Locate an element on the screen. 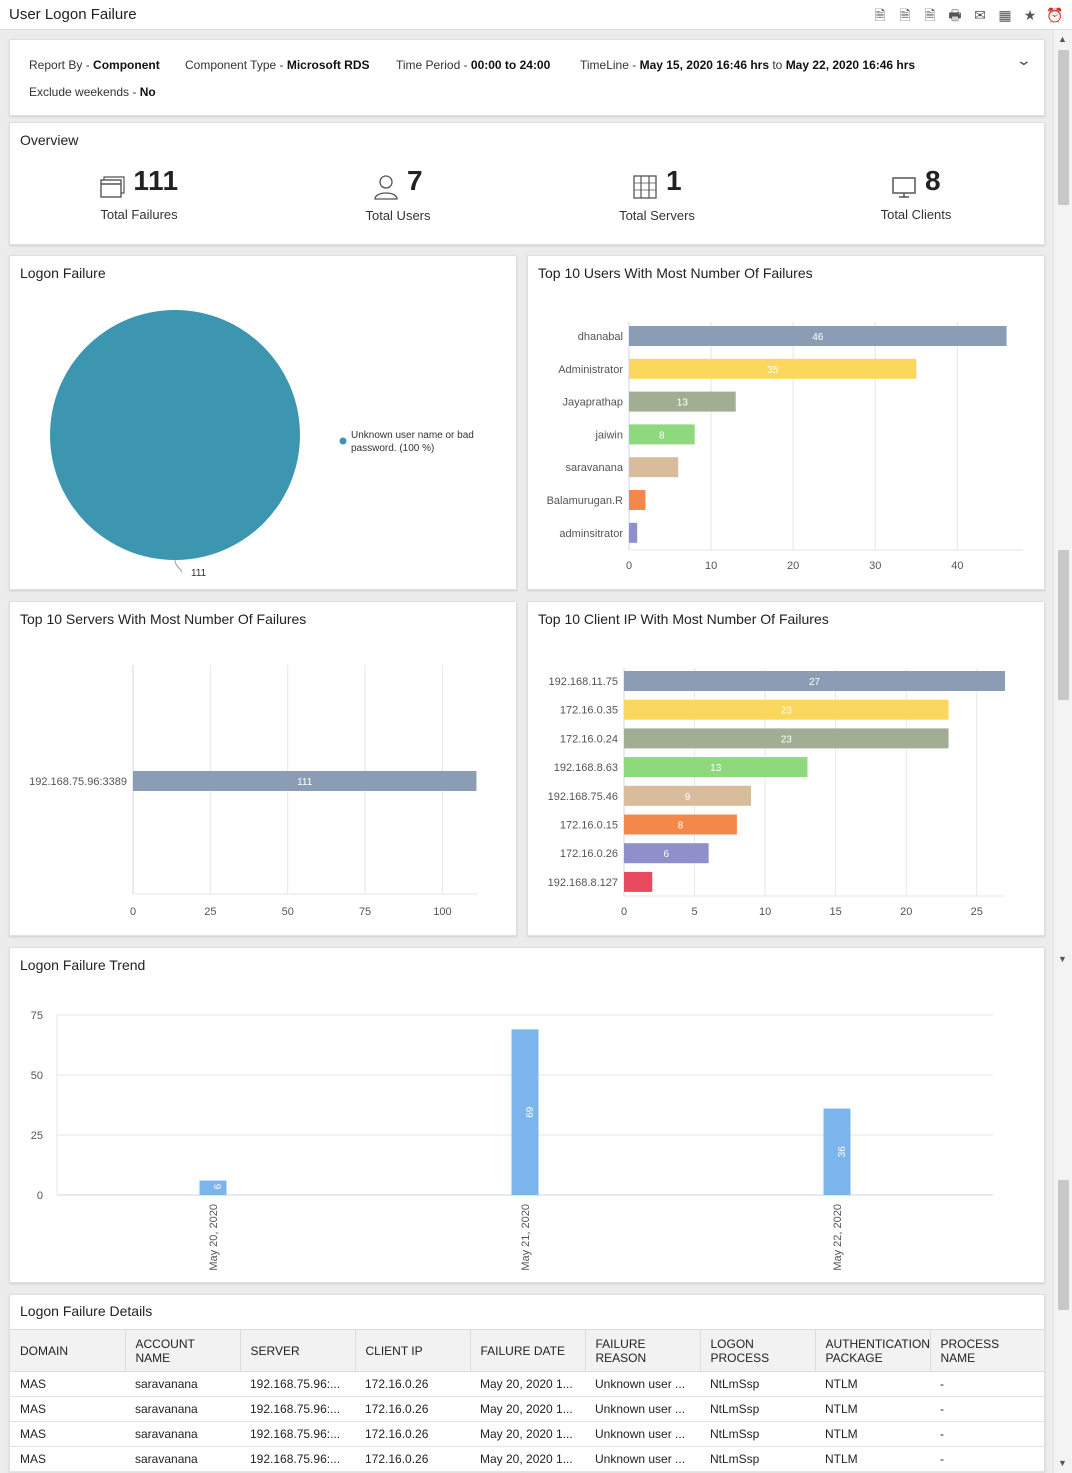  trend-bar-may-21-2020 is located at coordinates (525, 1112).